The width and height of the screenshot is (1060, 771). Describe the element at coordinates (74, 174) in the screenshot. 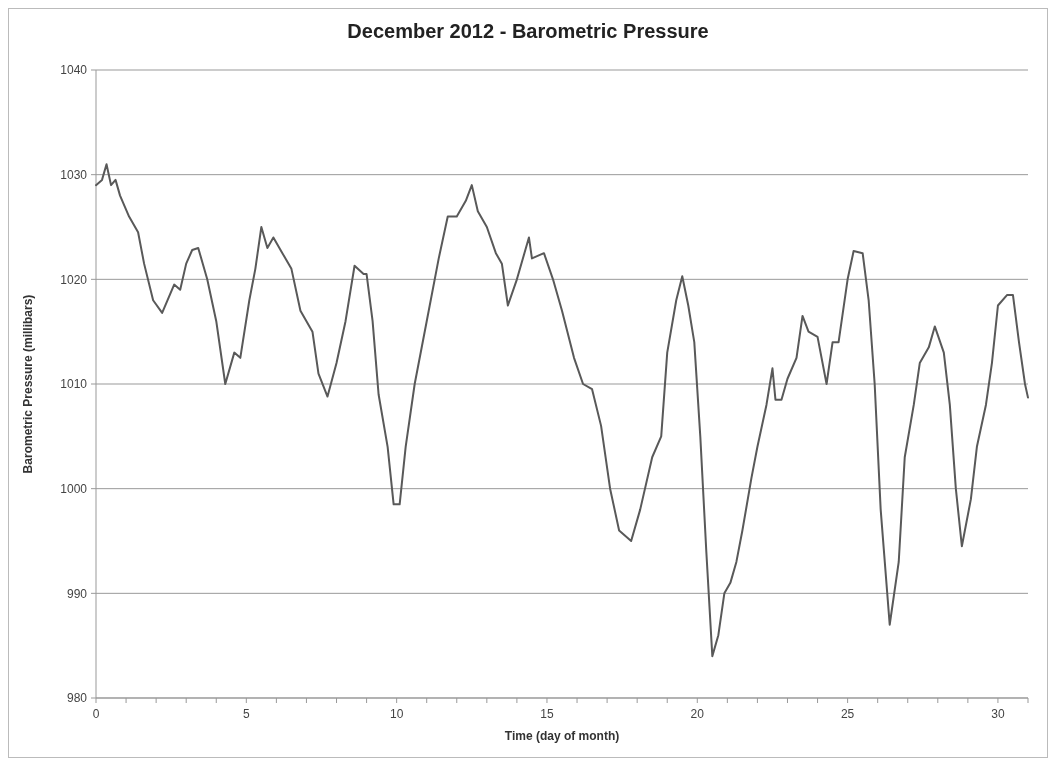

I see `y-tick-label: 1030` at that location.